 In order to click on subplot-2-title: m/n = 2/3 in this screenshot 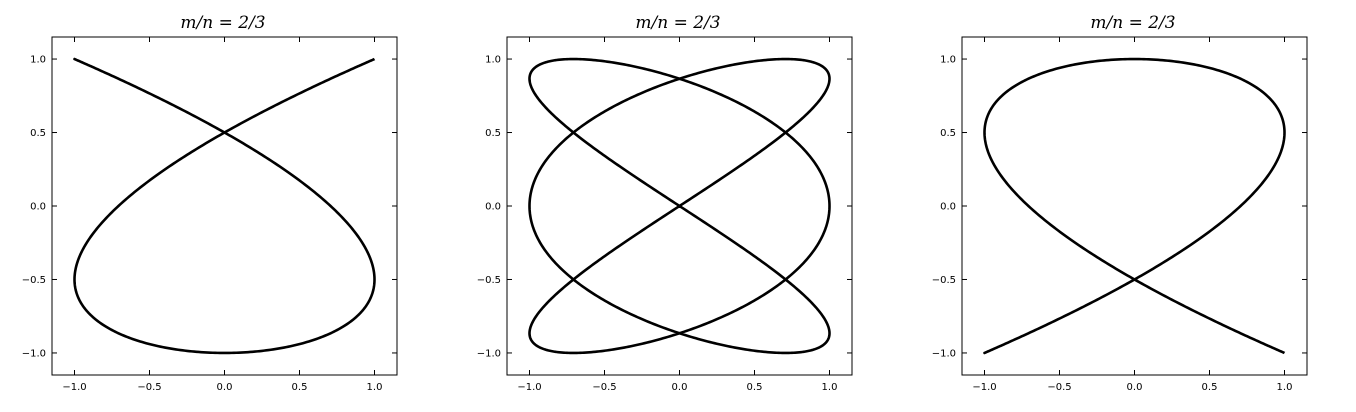, I will do `click(677, 23)`.